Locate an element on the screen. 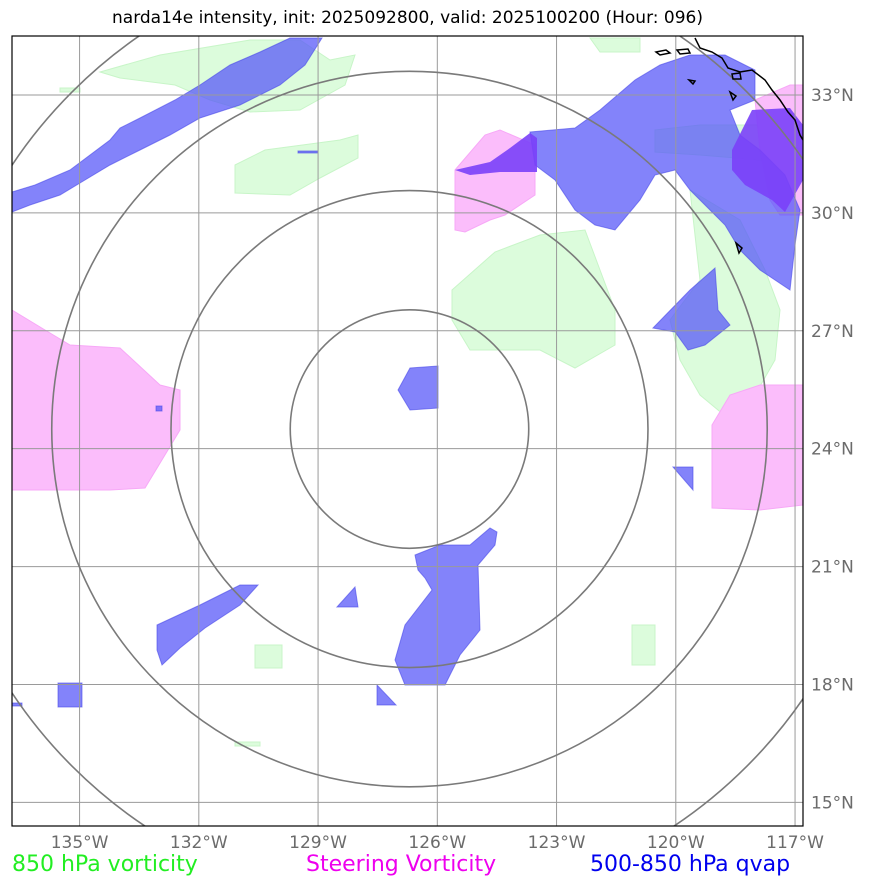 The width and height of the screenshot is (873, 891). legend-qvap: 500-850 hPa qvap is located at coordinates (690, 864).